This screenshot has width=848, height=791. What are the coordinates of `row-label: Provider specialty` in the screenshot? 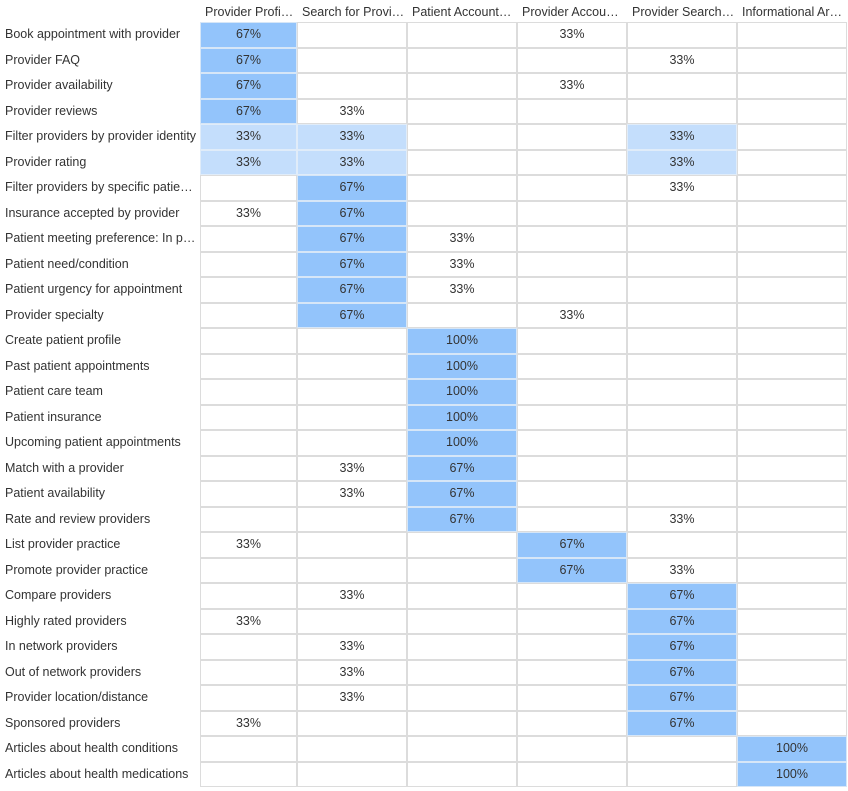 It's located at (54, 314).